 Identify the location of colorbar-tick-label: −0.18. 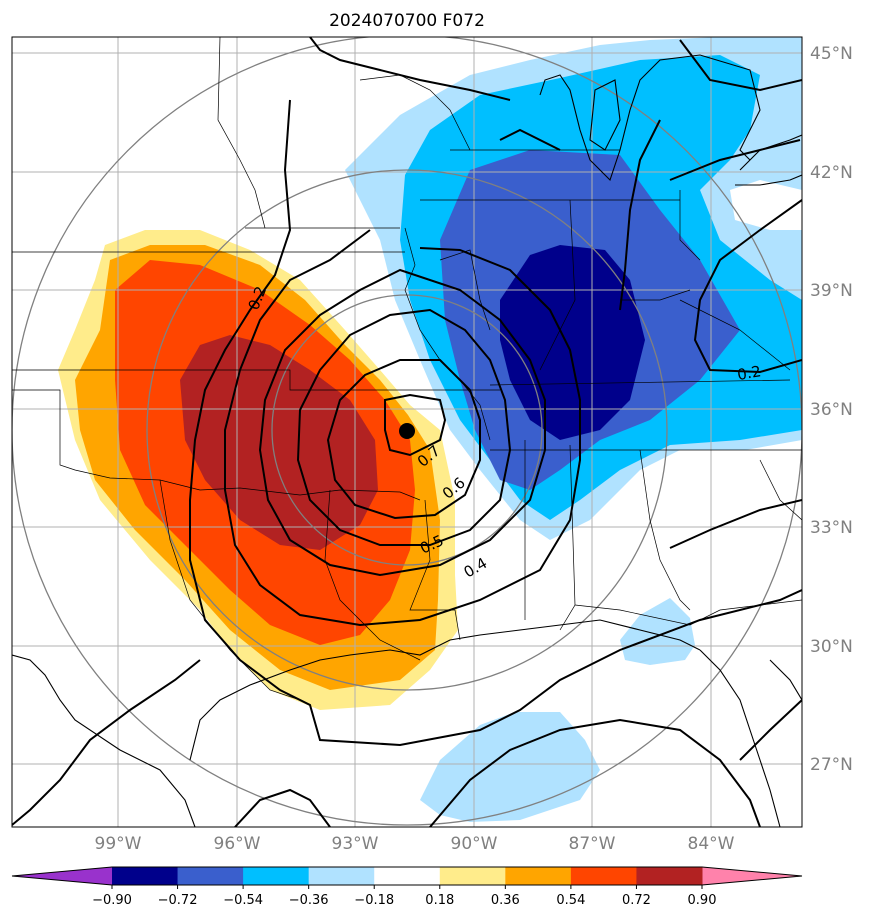
(374, 900).